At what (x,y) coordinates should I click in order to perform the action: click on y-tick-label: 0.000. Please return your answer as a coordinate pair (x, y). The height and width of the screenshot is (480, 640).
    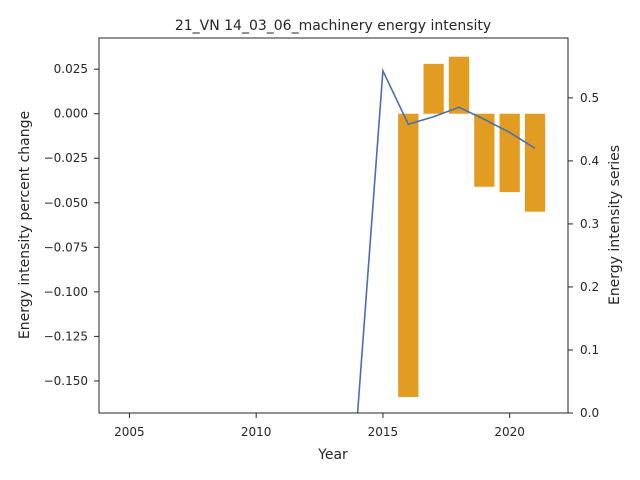
    Looking at the image, I should click on (71, 114).